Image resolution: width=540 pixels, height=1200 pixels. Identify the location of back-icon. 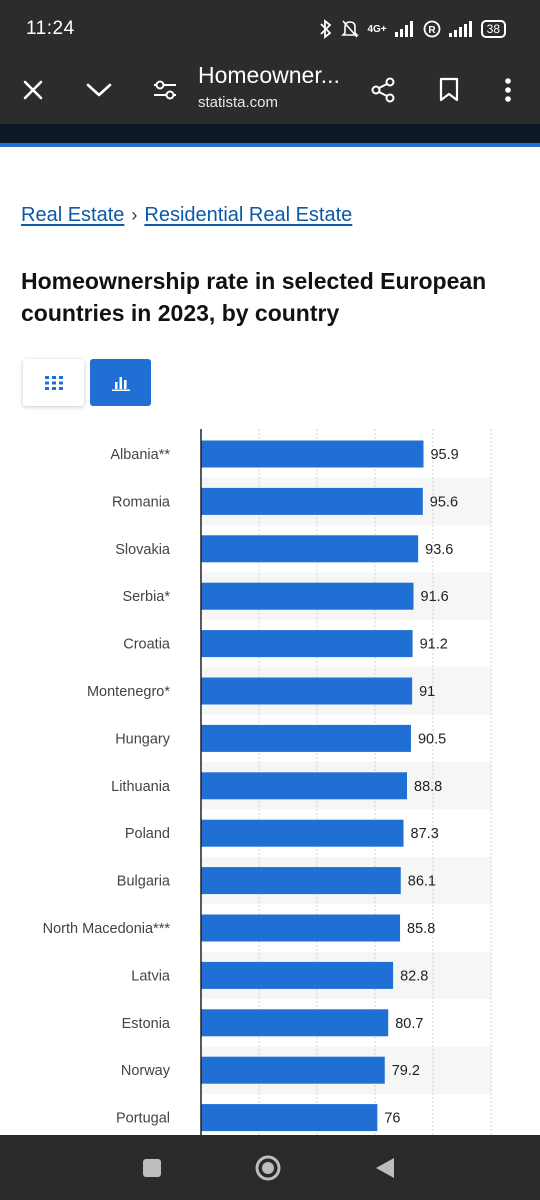
(385, 1168).